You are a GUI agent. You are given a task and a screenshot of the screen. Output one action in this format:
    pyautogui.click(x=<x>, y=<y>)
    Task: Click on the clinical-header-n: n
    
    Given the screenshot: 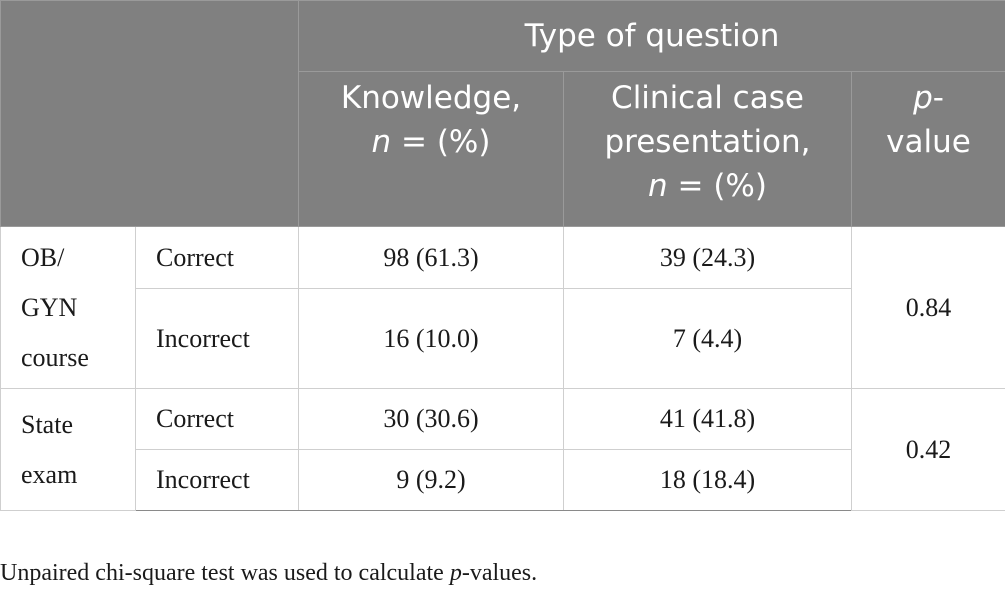 What is the action you would take?
    pyautogui.click(x=658, y=186)
    